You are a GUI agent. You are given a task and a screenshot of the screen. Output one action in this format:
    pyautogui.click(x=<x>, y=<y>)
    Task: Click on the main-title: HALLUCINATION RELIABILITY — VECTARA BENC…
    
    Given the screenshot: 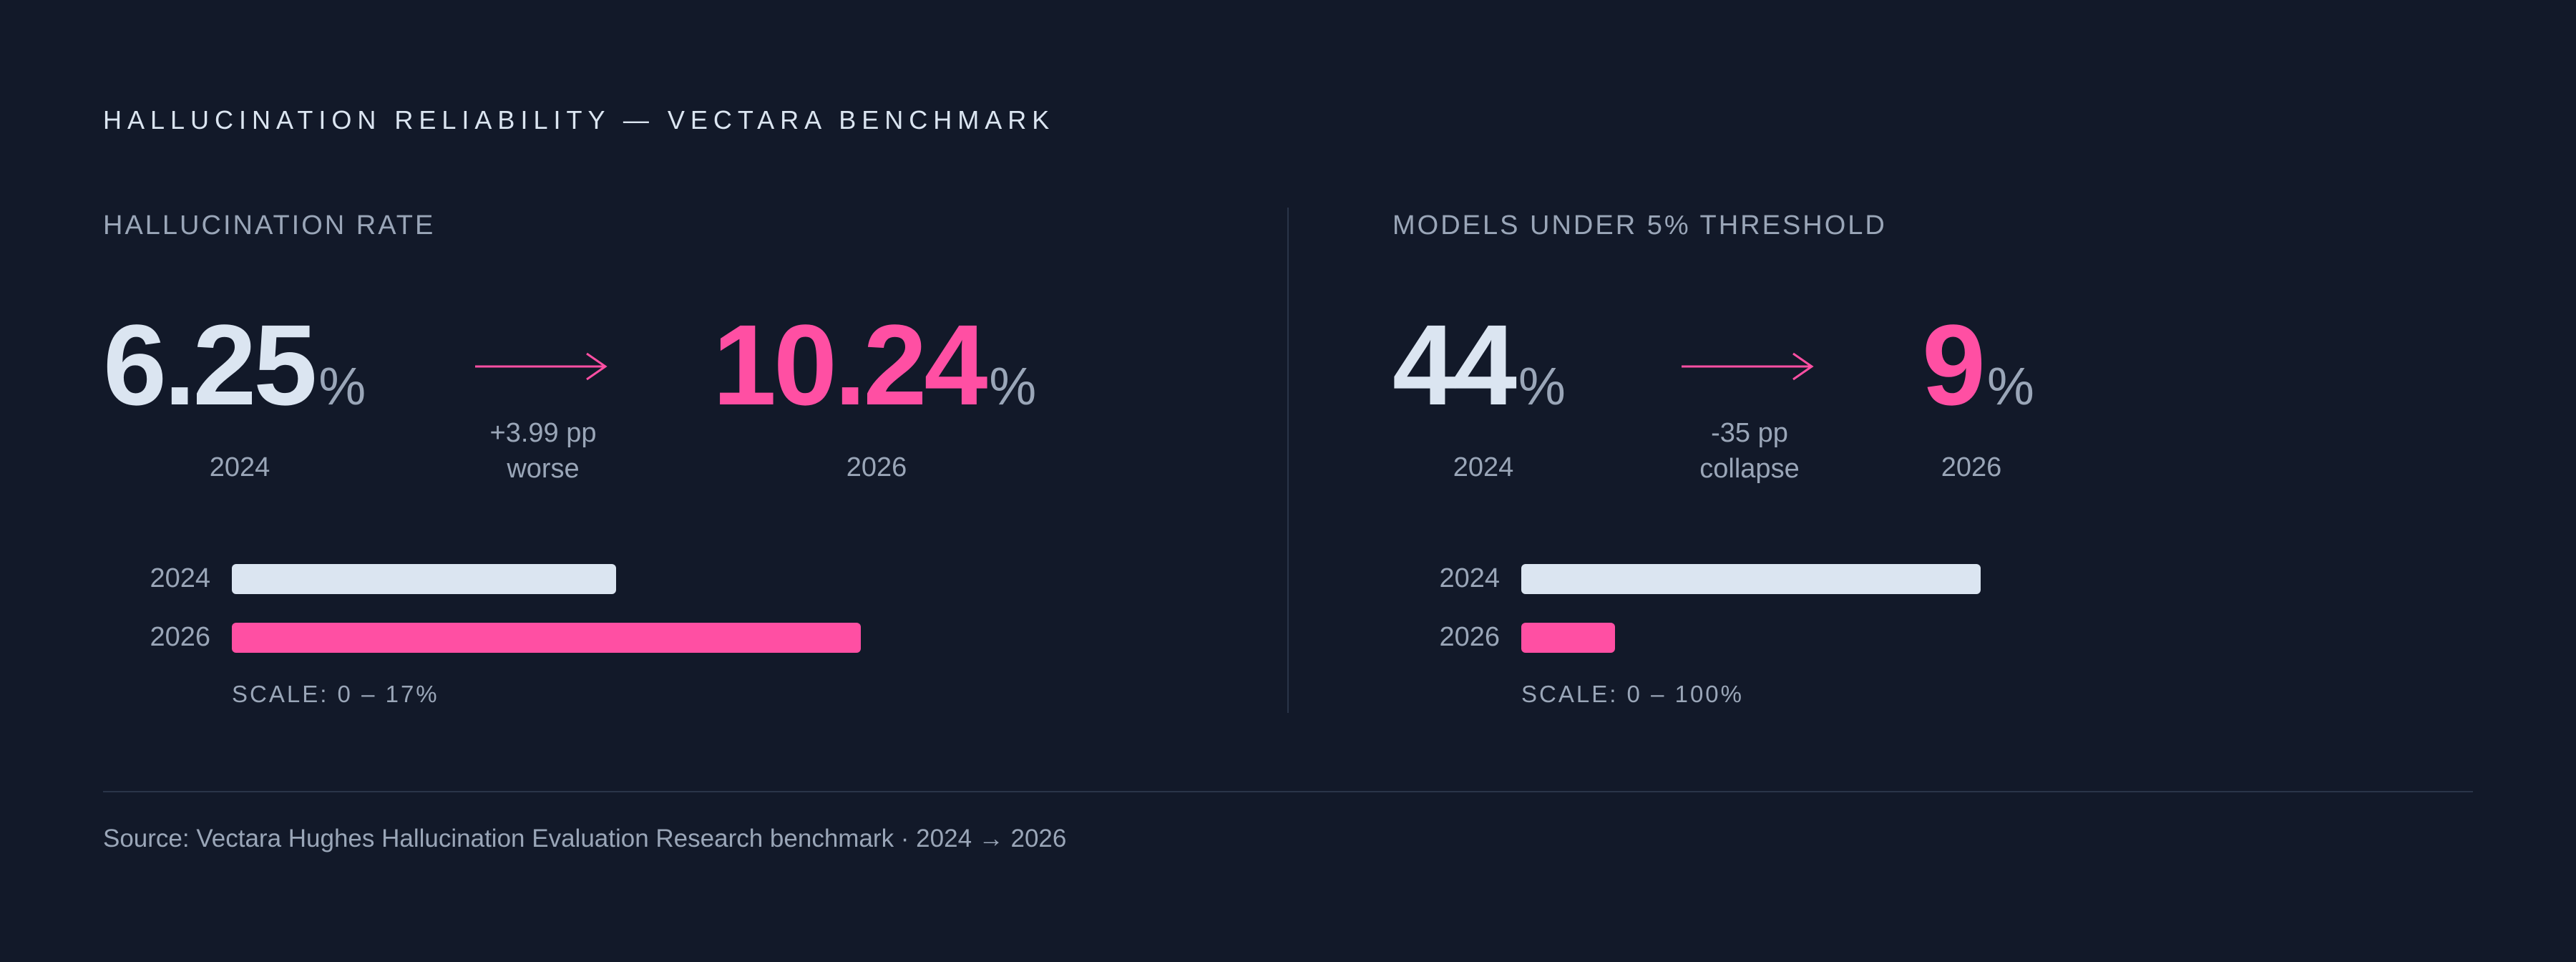 What is the action you would take?
    pyautogui.click(x=579, y=120)
    